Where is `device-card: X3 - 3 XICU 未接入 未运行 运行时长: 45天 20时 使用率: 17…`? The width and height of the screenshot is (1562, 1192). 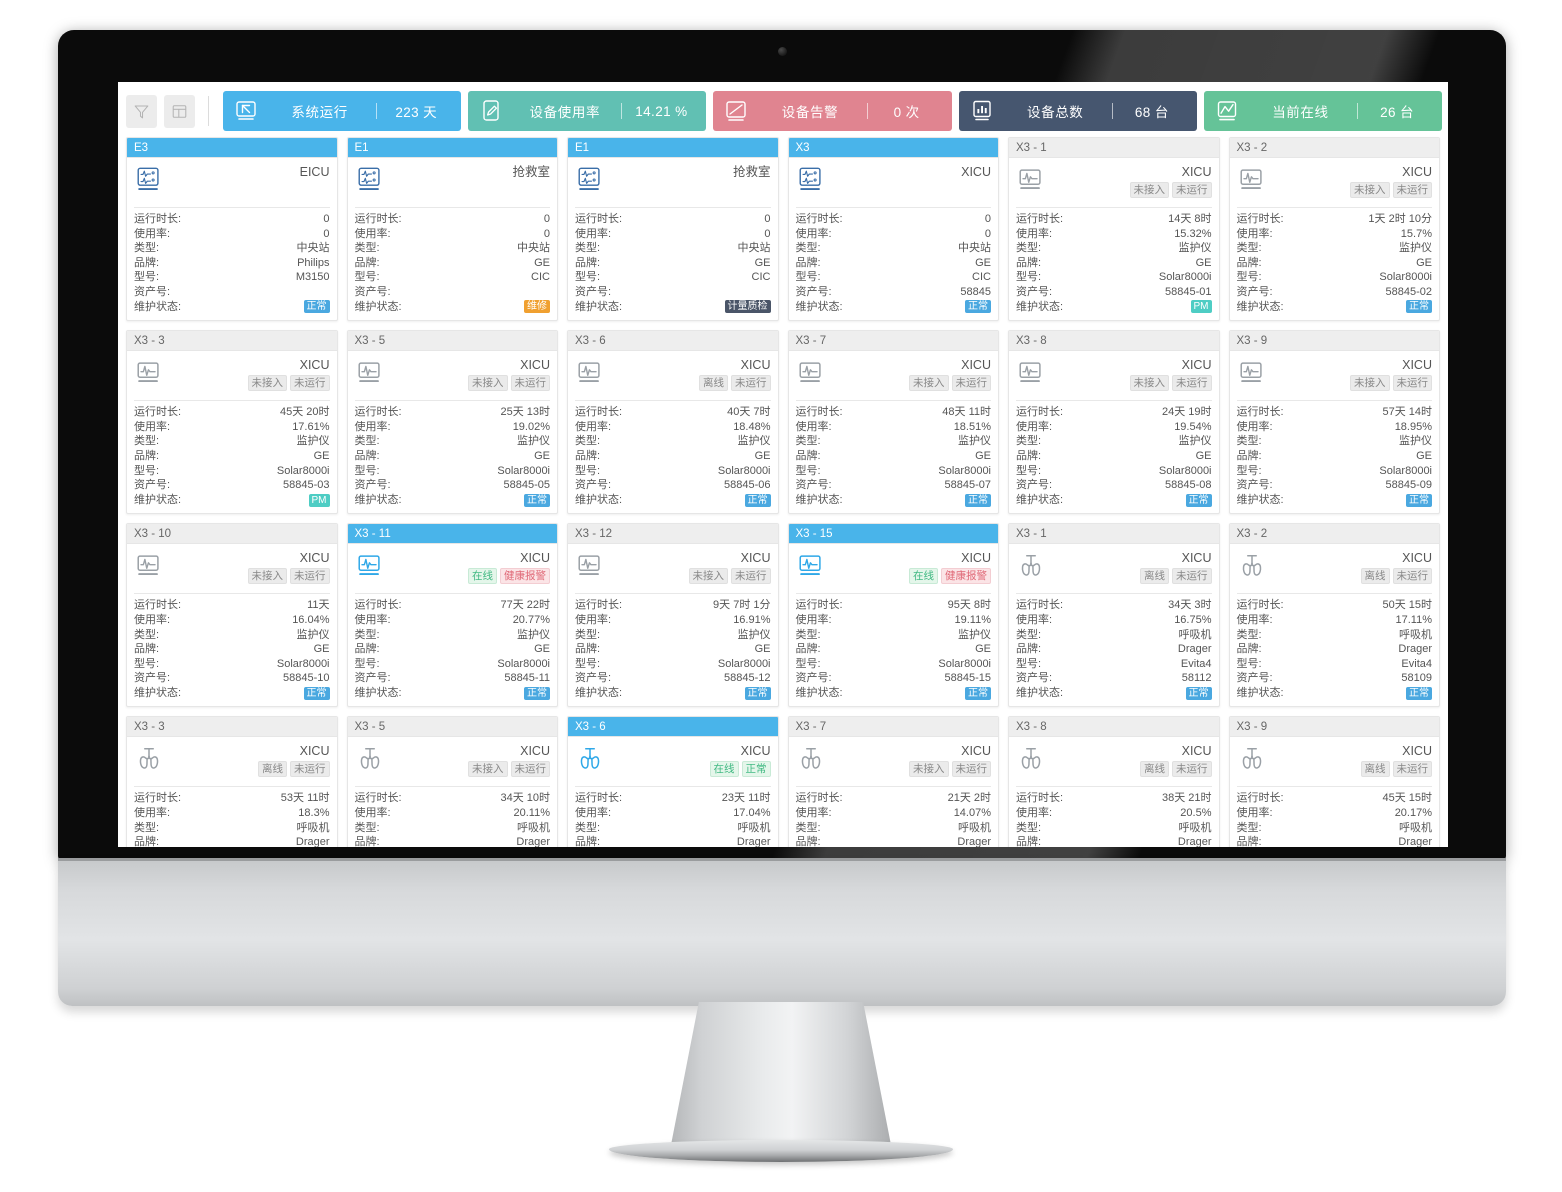
device-card: X3 - 3 XICU 未接入 未运行 运行时长: 45天 20时 使用率: 17… is located at coordinates (232, 422).